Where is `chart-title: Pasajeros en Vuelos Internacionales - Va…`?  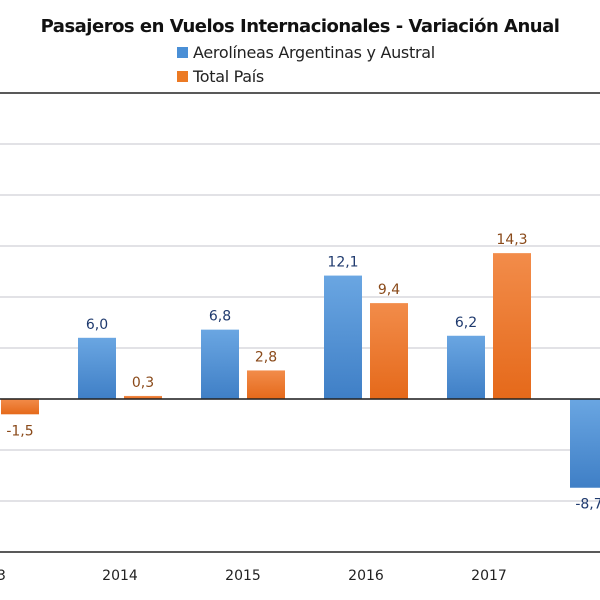 chart-title: Pasajeros en Vuelos Internacionales - Va… is located at coordinates (300, 26).